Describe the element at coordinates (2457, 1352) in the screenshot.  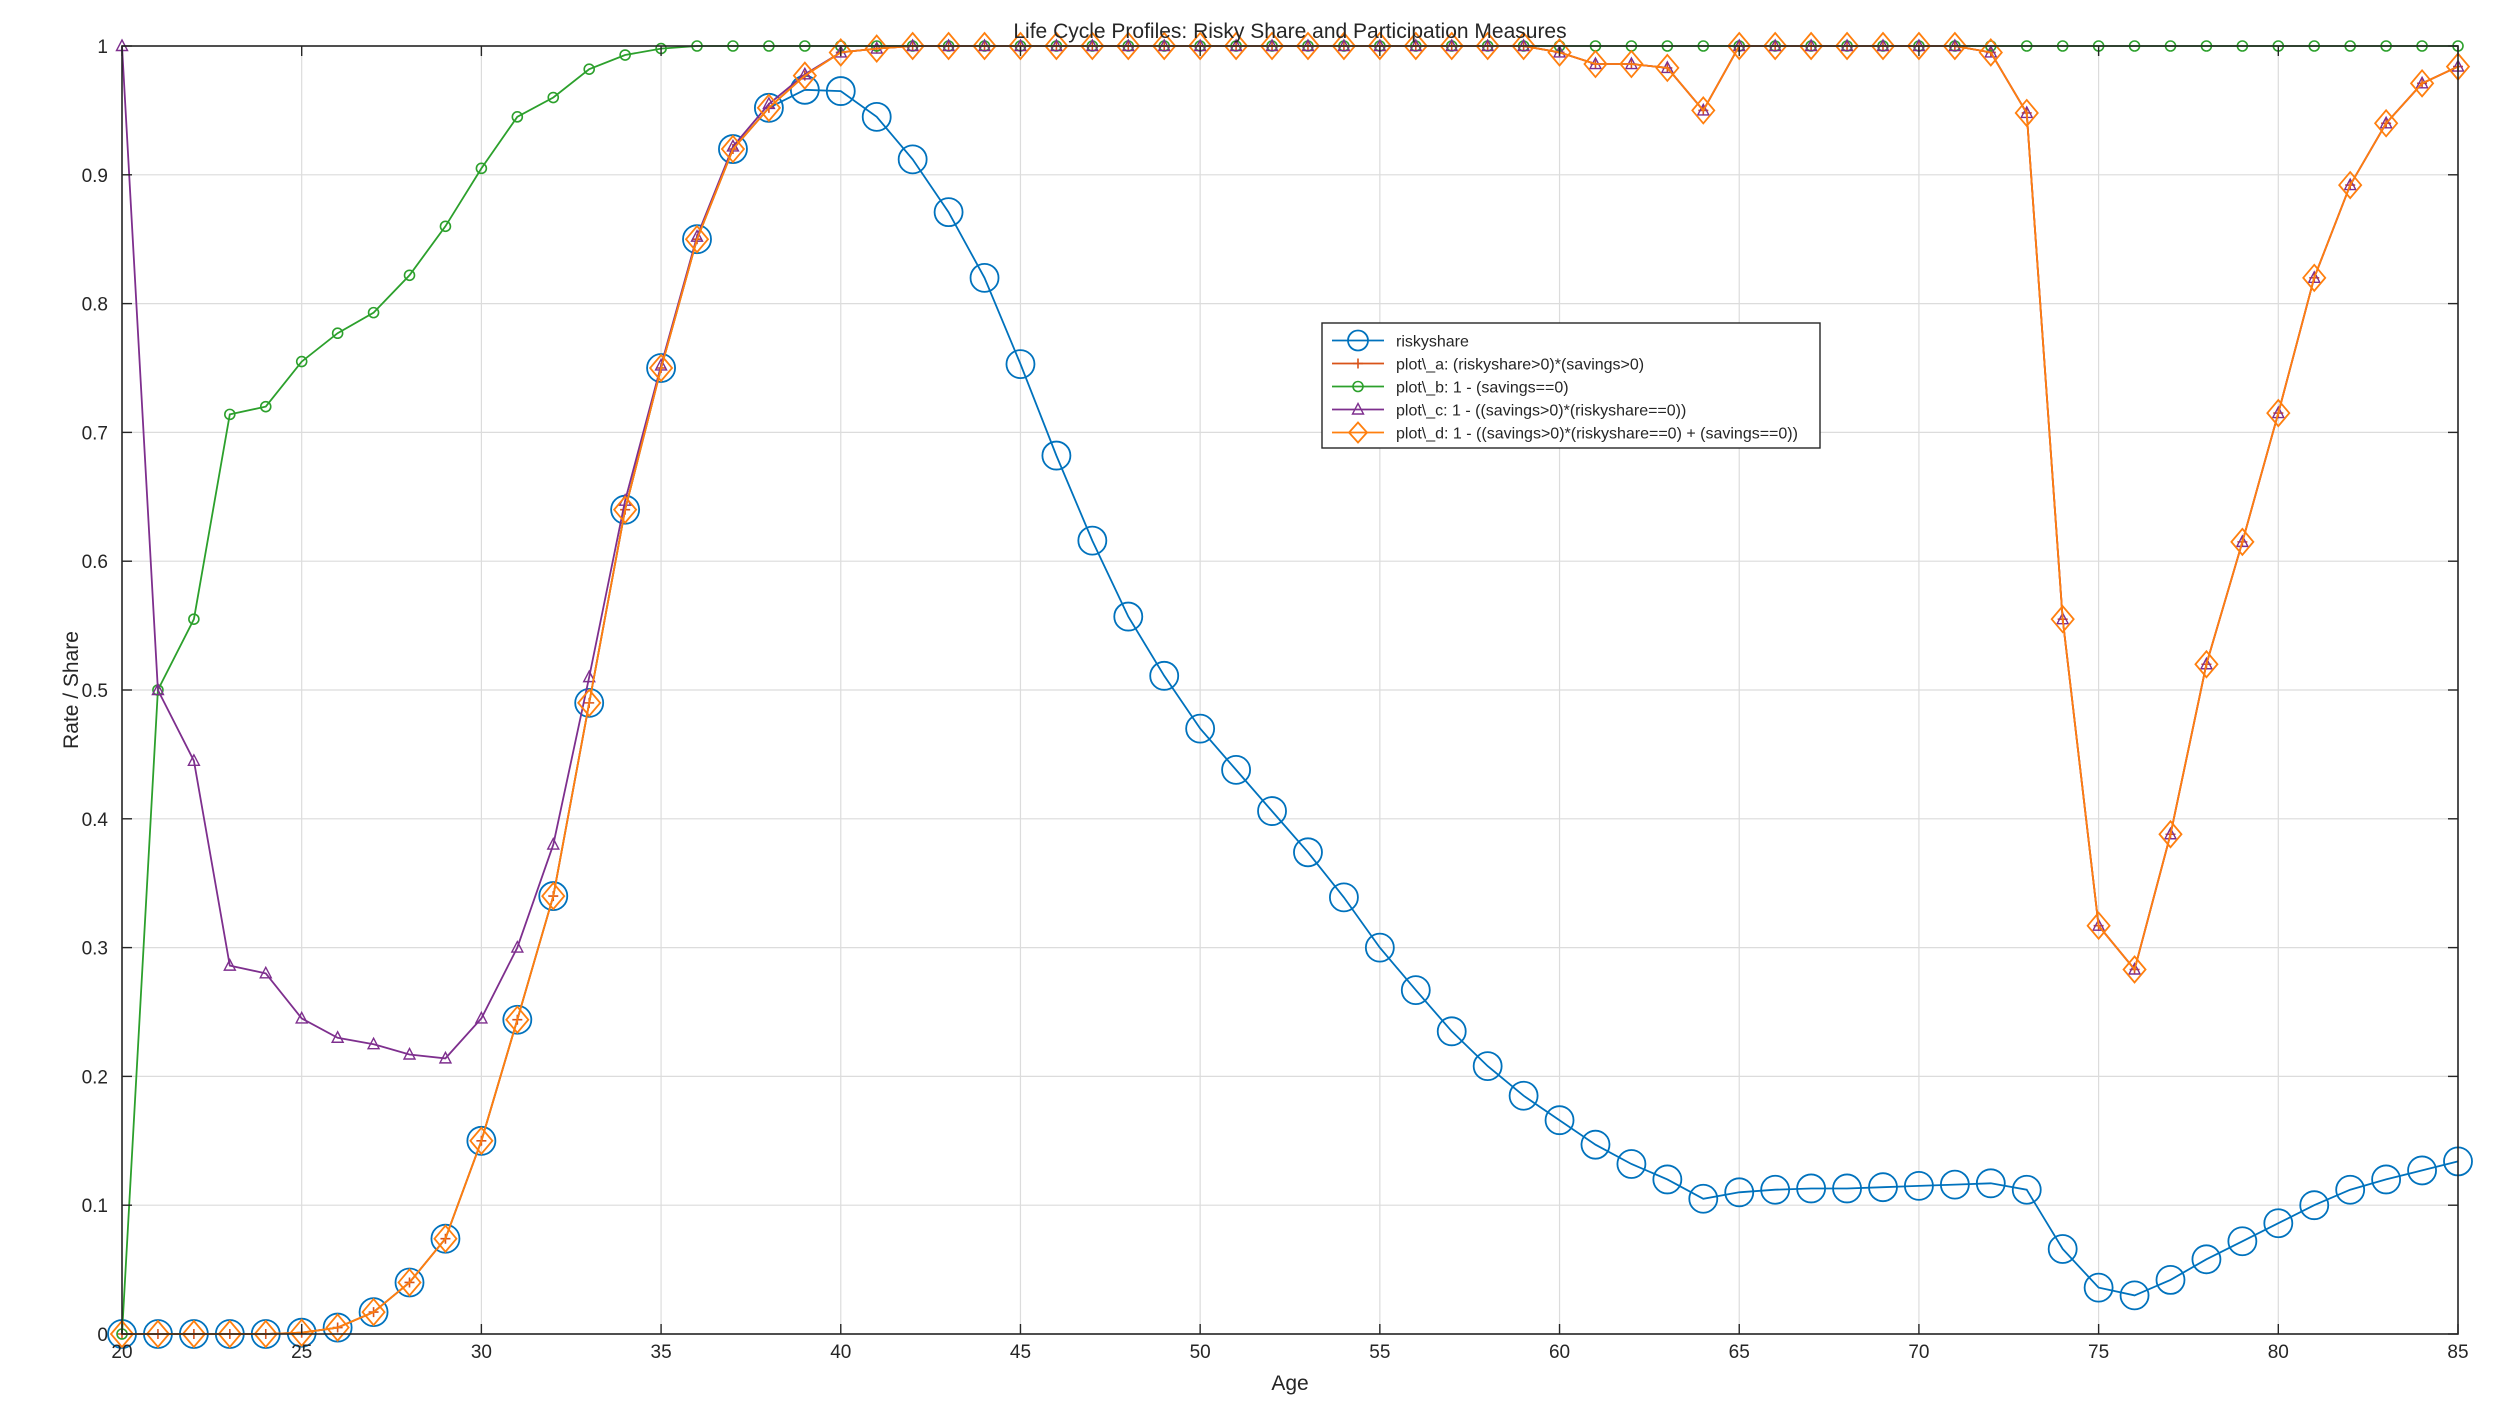
I see `x-tick-label: 85` at that location.